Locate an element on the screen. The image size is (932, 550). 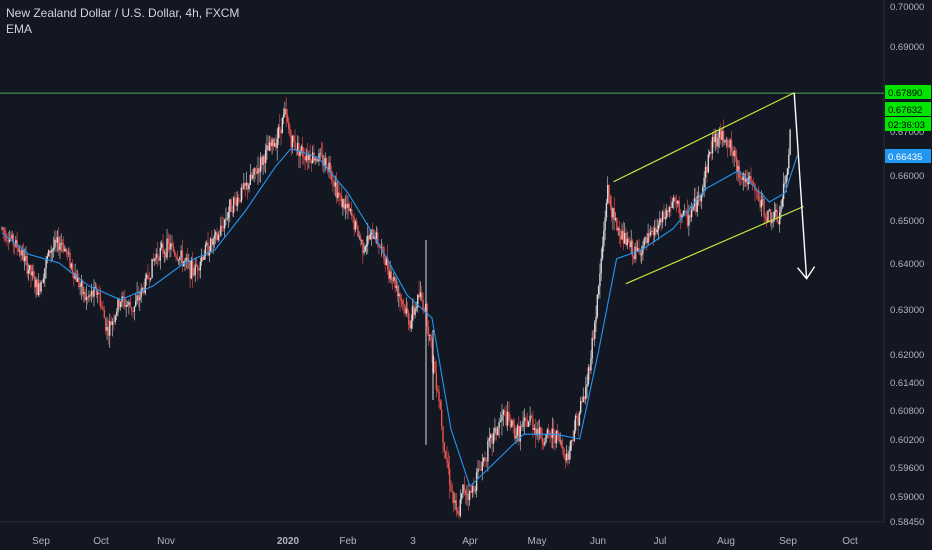
x-tick-label: Apr is located at coordinates (470, 541).